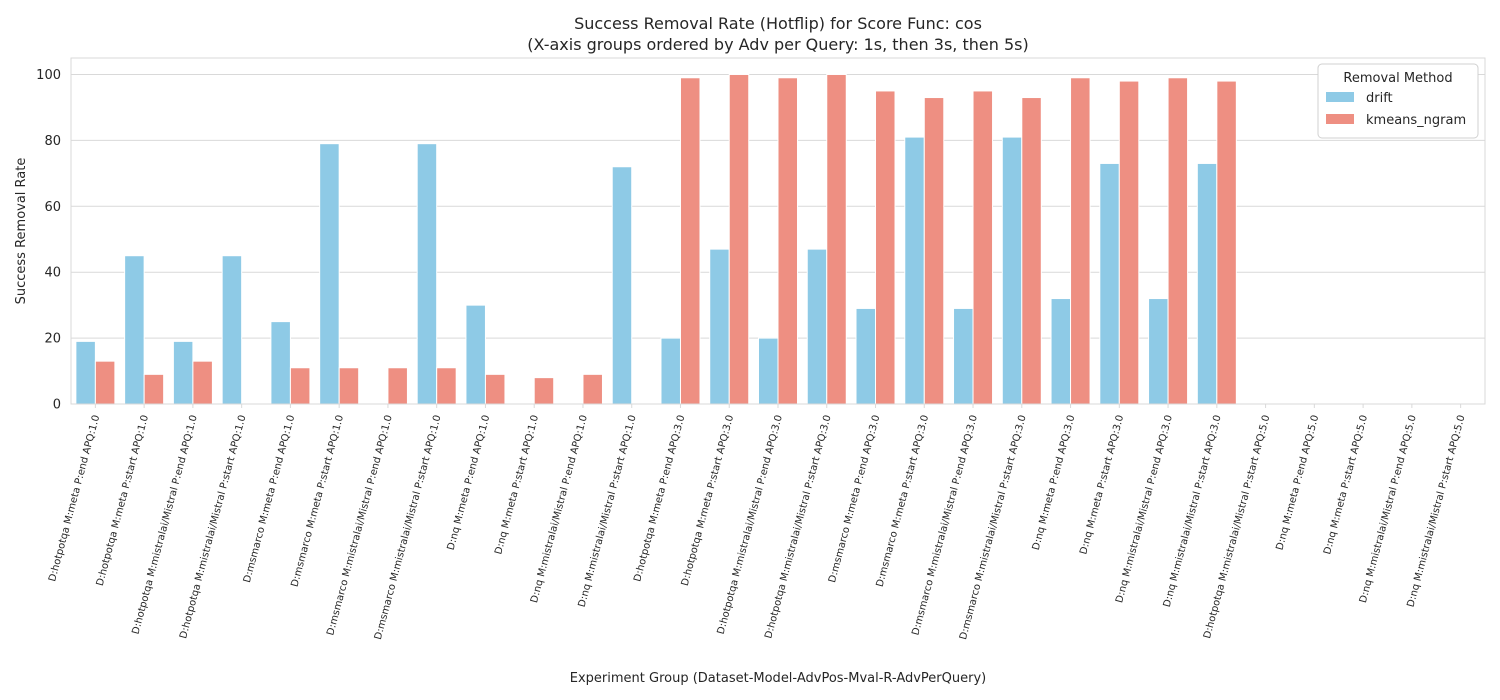  I want to click on x-tick-label: D:nq M:mistralai/Mistral P:start APQ:1.0, so click(608, 511).